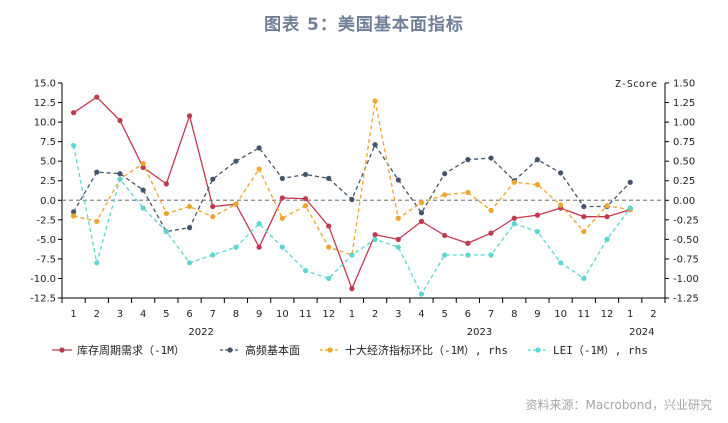 The image size is (728, 423). I want to click on x-year-label: 2024, so click(641, 332).